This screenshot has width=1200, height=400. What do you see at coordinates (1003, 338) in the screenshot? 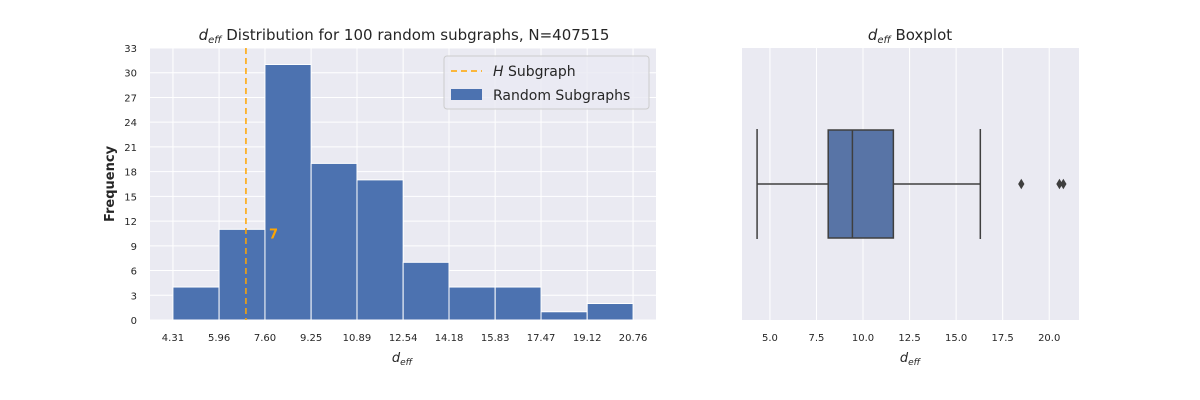
I see `x-tick-label: 17.5` at bounding box center [1003, 338].